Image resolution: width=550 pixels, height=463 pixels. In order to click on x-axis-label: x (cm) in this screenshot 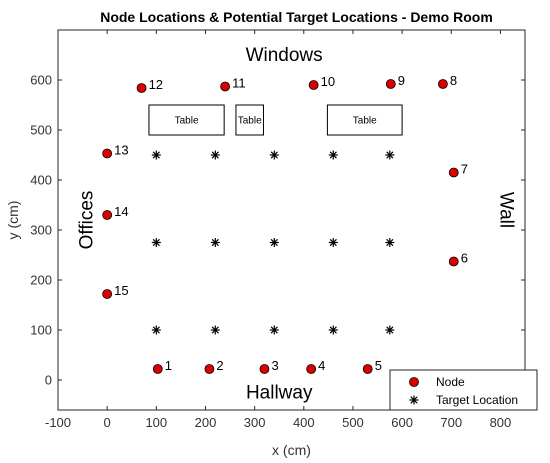, I will do `click(291, 450)`.